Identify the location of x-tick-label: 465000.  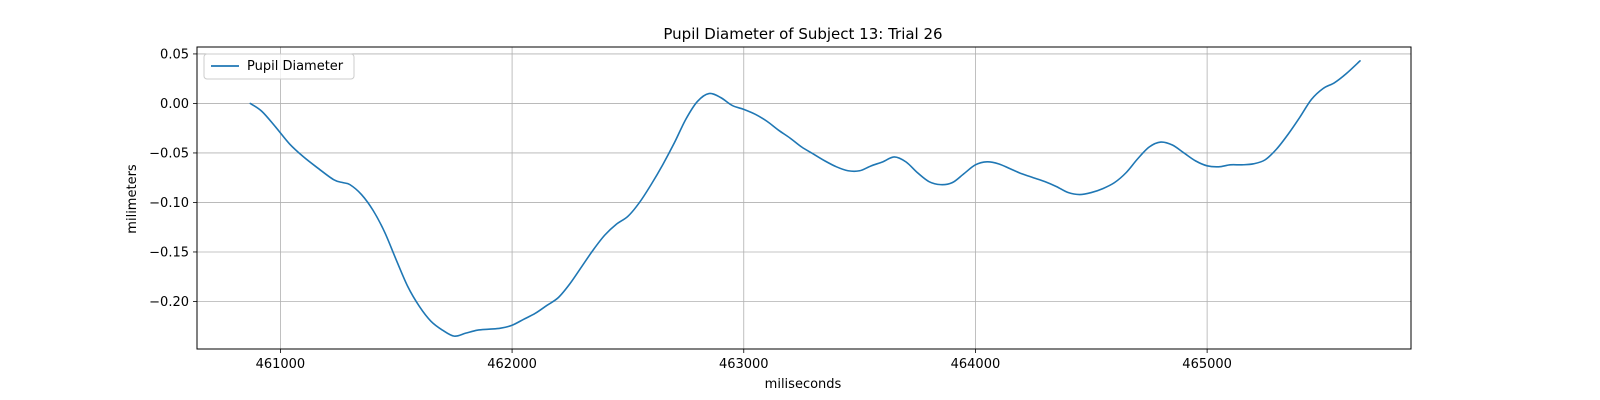
(1207, 364).